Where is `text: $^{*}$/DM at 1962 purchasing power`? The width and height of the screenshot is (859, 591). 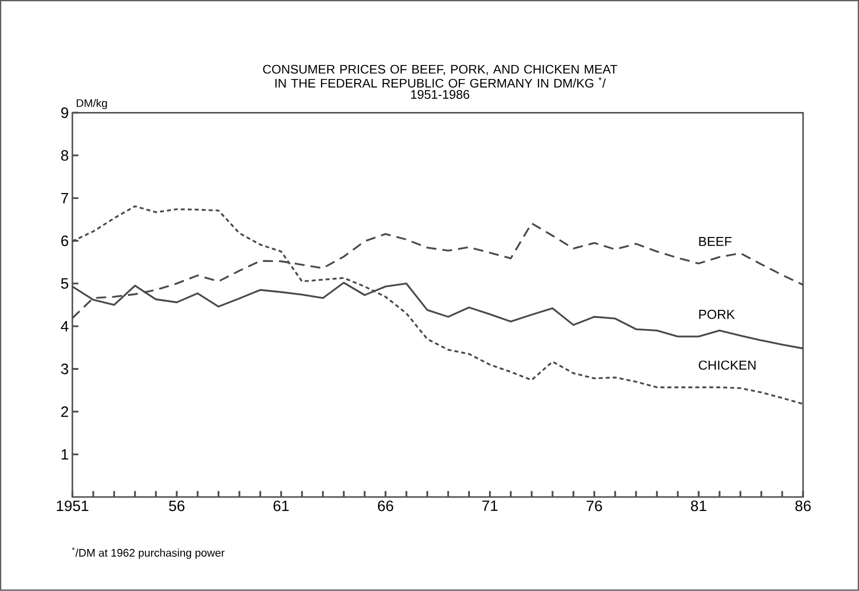 text: $^{*}$/DM at 1962 purchasing power is located at coordinates (148, 553).